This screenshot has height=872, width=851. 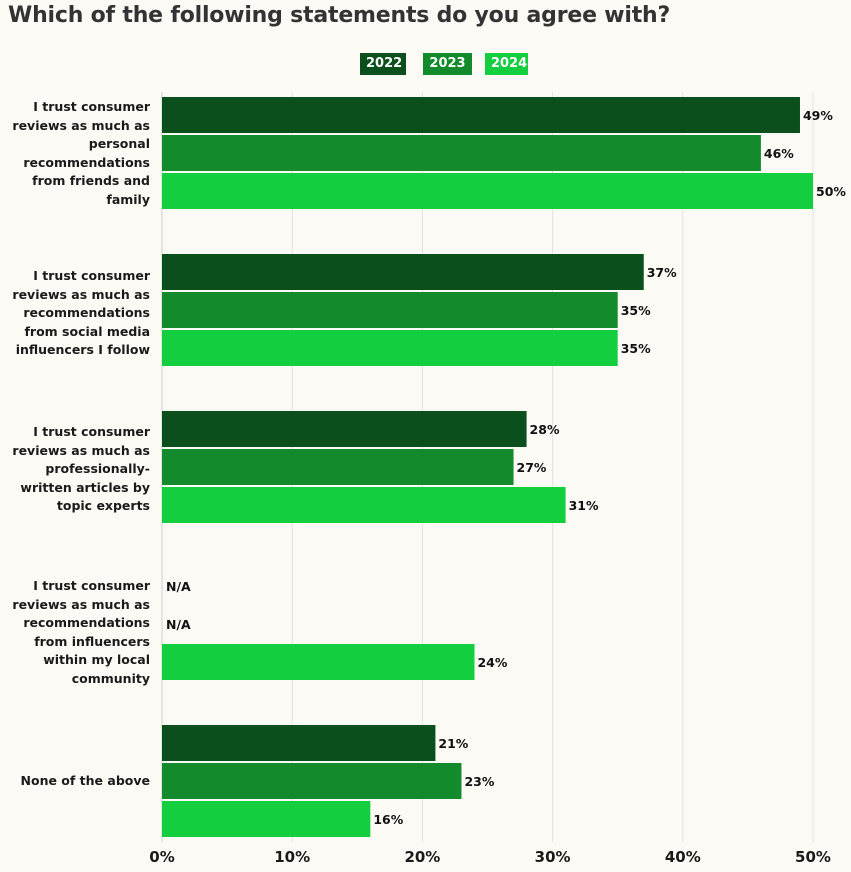 What do you see at coordinates (492, 662) in the screenshot?
I see `data-label: 24%` at bounding box center [492, 662].